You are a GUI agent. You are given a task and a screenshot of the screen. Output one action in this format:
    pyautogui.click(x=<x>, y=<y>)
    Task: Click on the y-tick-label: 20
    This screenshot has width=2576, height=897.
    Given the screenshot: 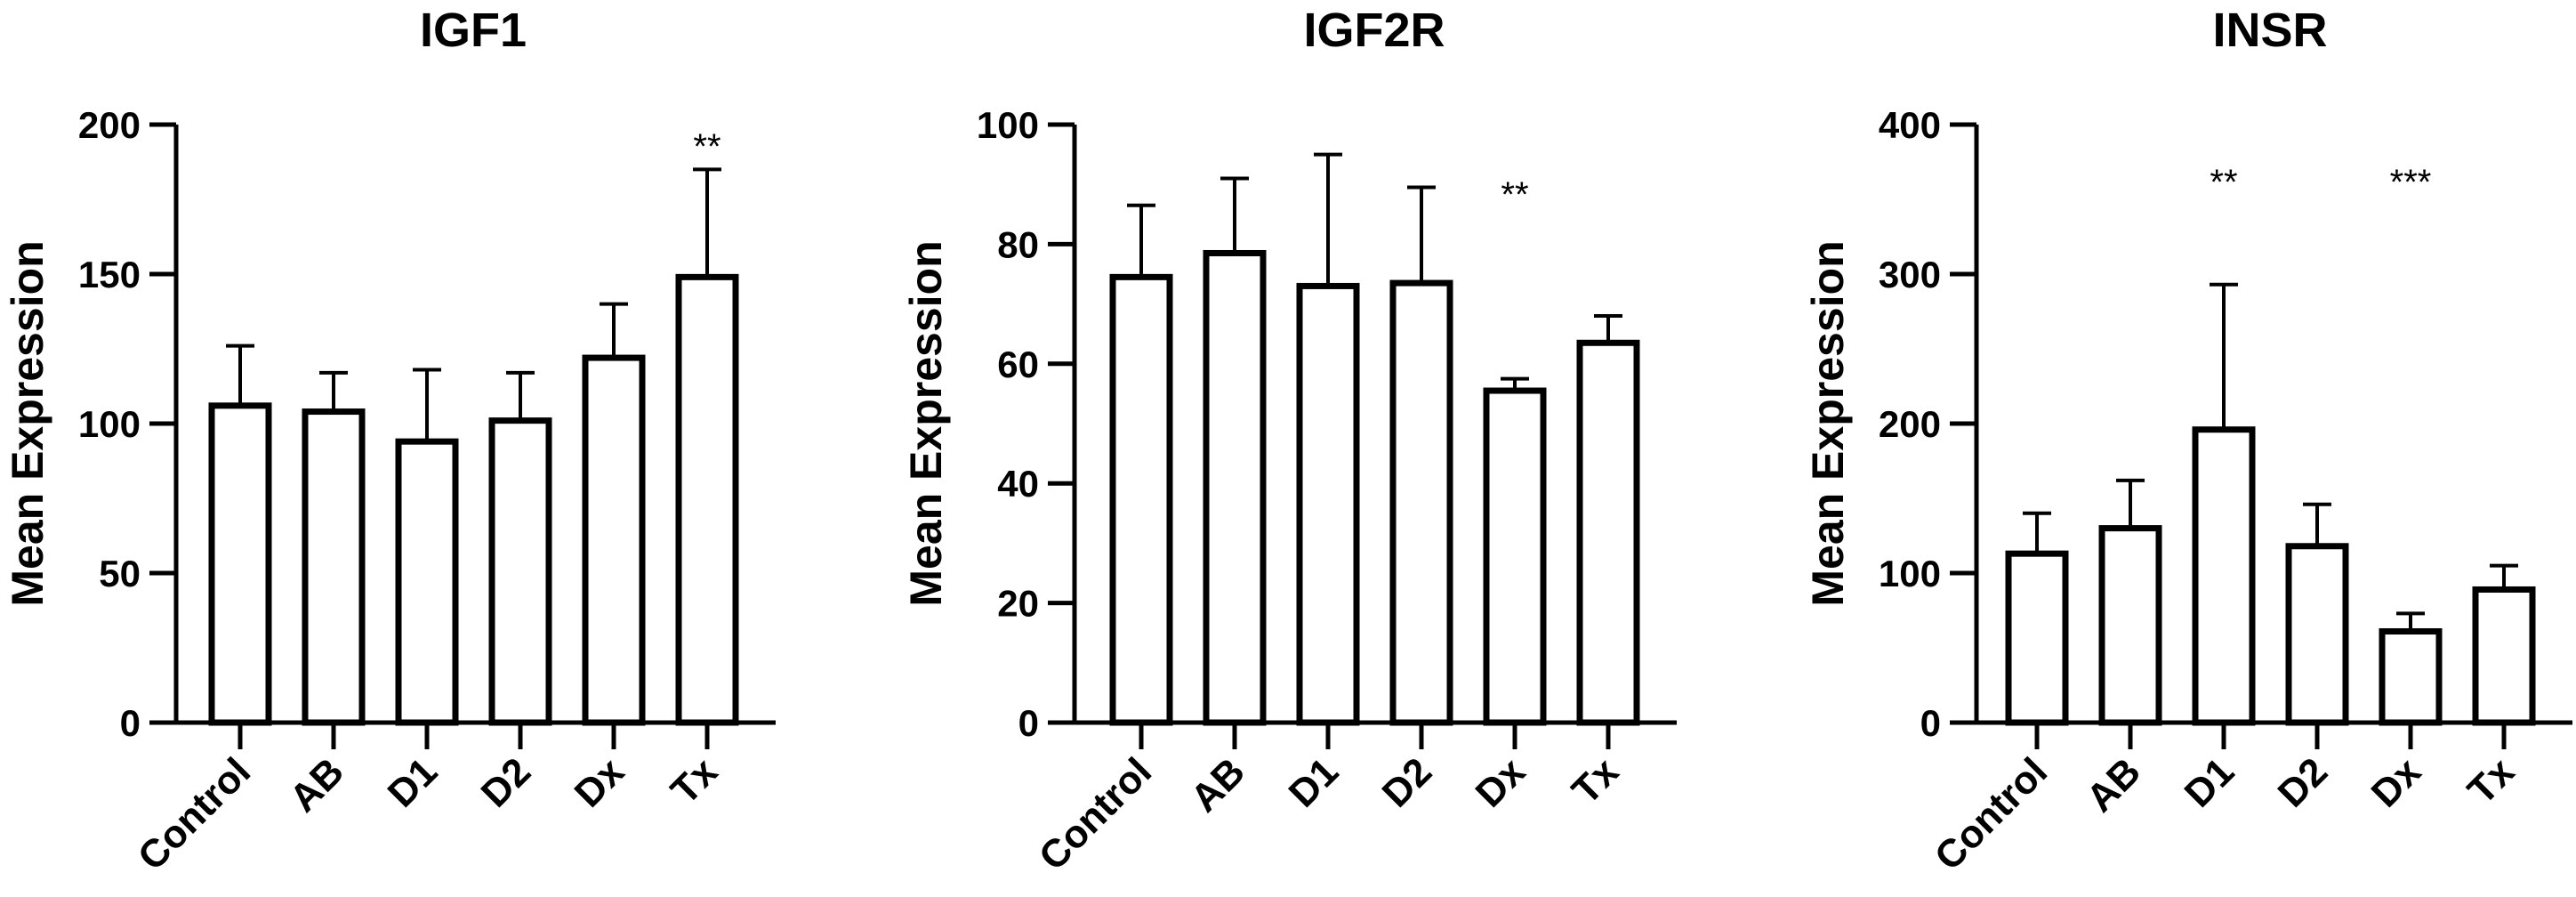 What is the action you would take?
    pyautogui.click(x=1018, y=604)
    